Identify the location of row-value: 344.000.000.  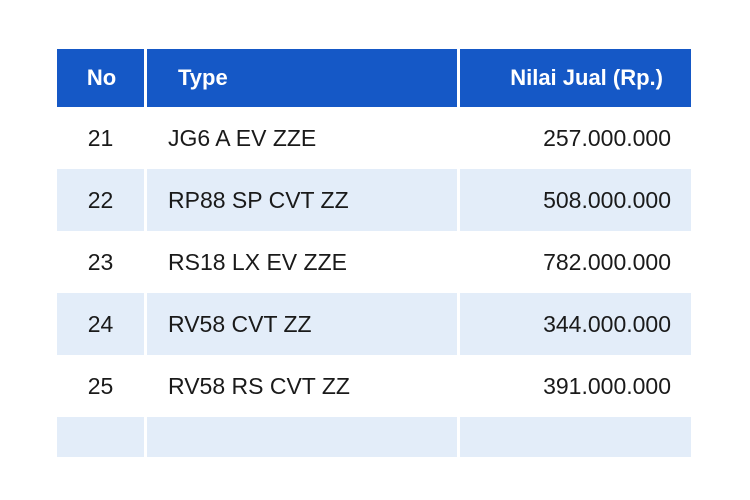
(575, 324).